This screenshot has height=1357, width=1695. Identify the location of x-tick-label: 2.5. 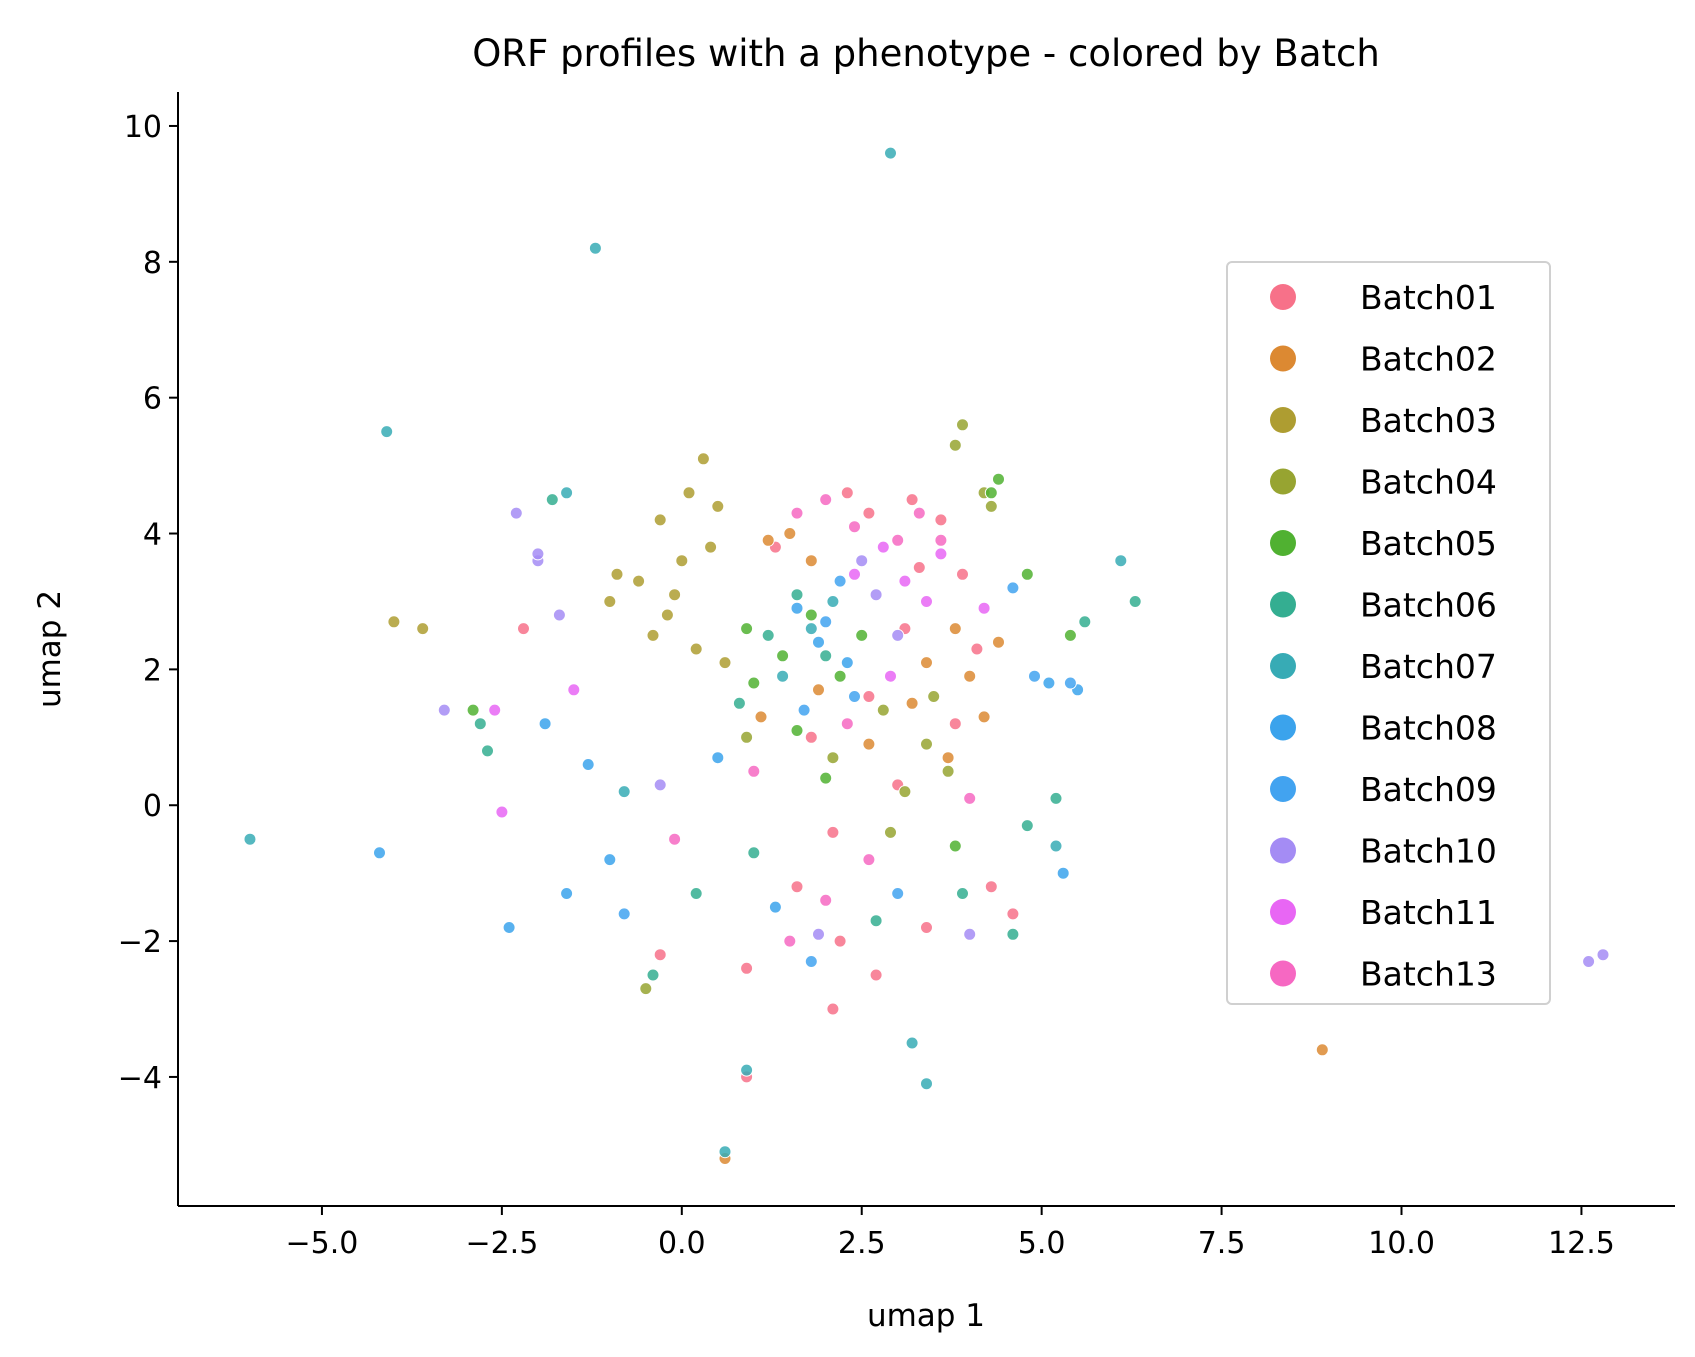
(862, 1243).